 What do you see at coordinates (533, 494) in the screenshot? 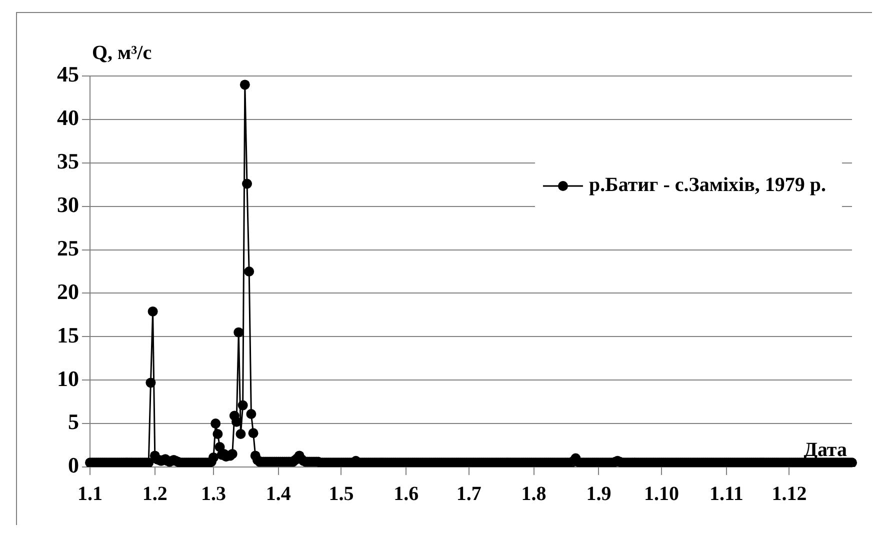
I see `x-tick-label: 1.8` at bounding box center [533, 494].